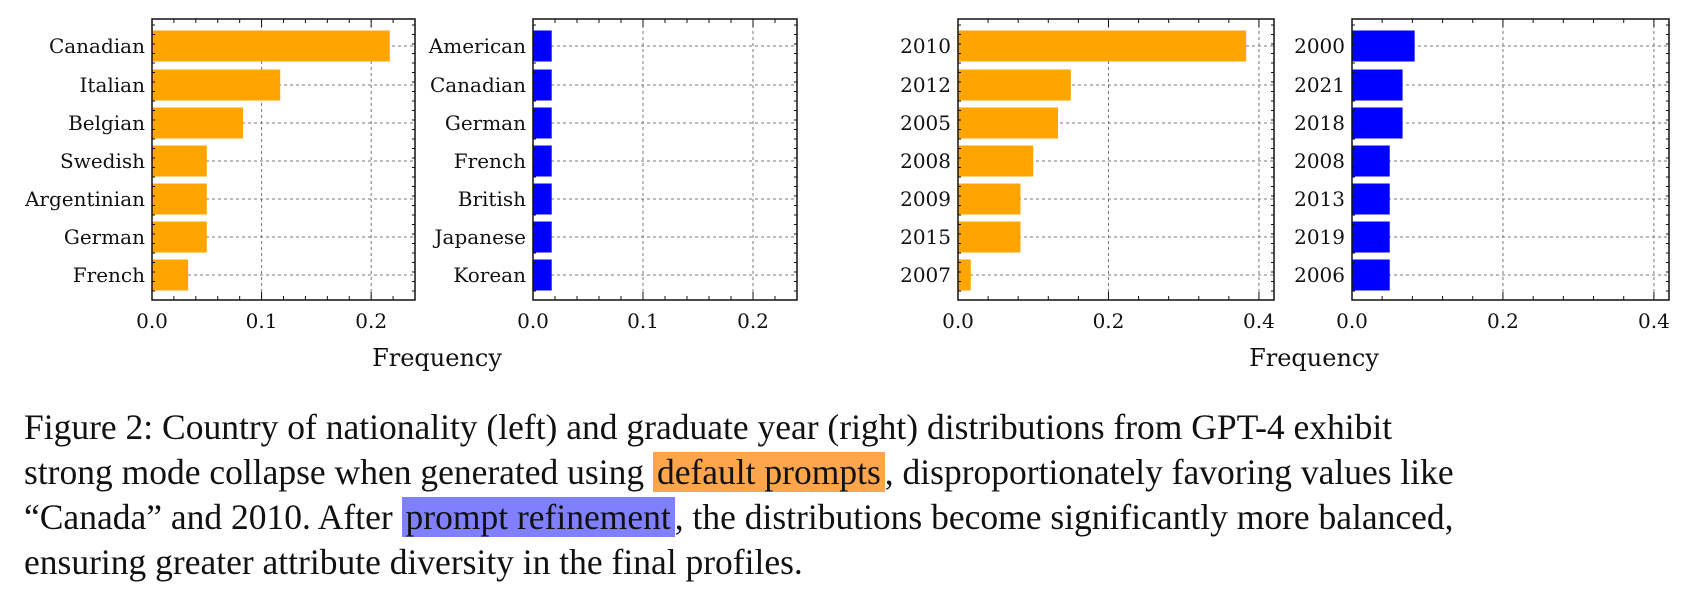  I want to click on category-label: Argentinian, so click(84, 199).